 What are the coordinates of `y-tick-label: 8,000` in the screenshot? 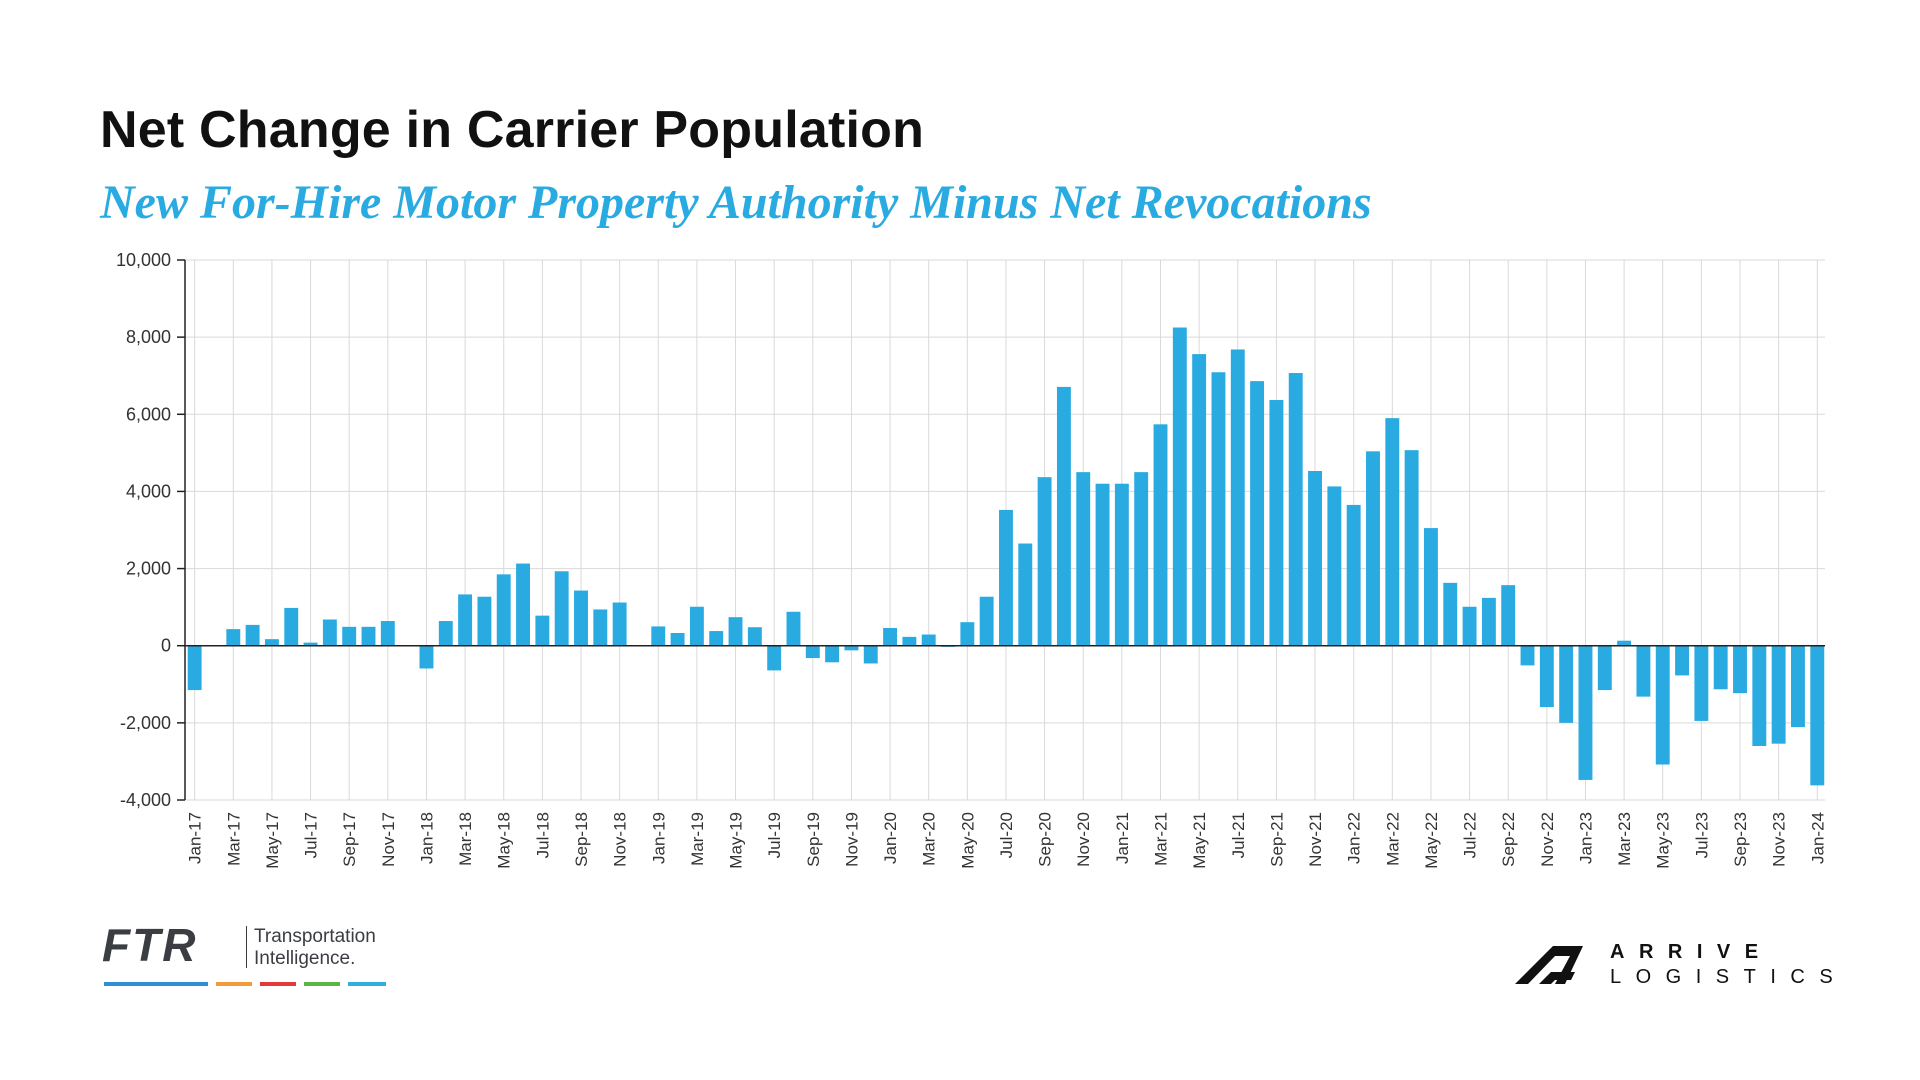 It's located at (148, 337).